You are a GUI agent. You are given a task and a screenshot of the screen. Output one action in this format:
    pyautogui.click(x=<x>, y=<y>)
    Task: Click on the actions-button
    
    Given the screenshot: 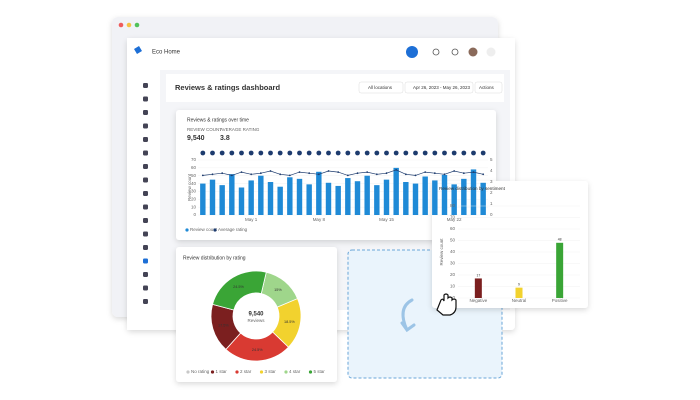 What is the action you would take?
    pyautogui.click(x=488, y=87)
    